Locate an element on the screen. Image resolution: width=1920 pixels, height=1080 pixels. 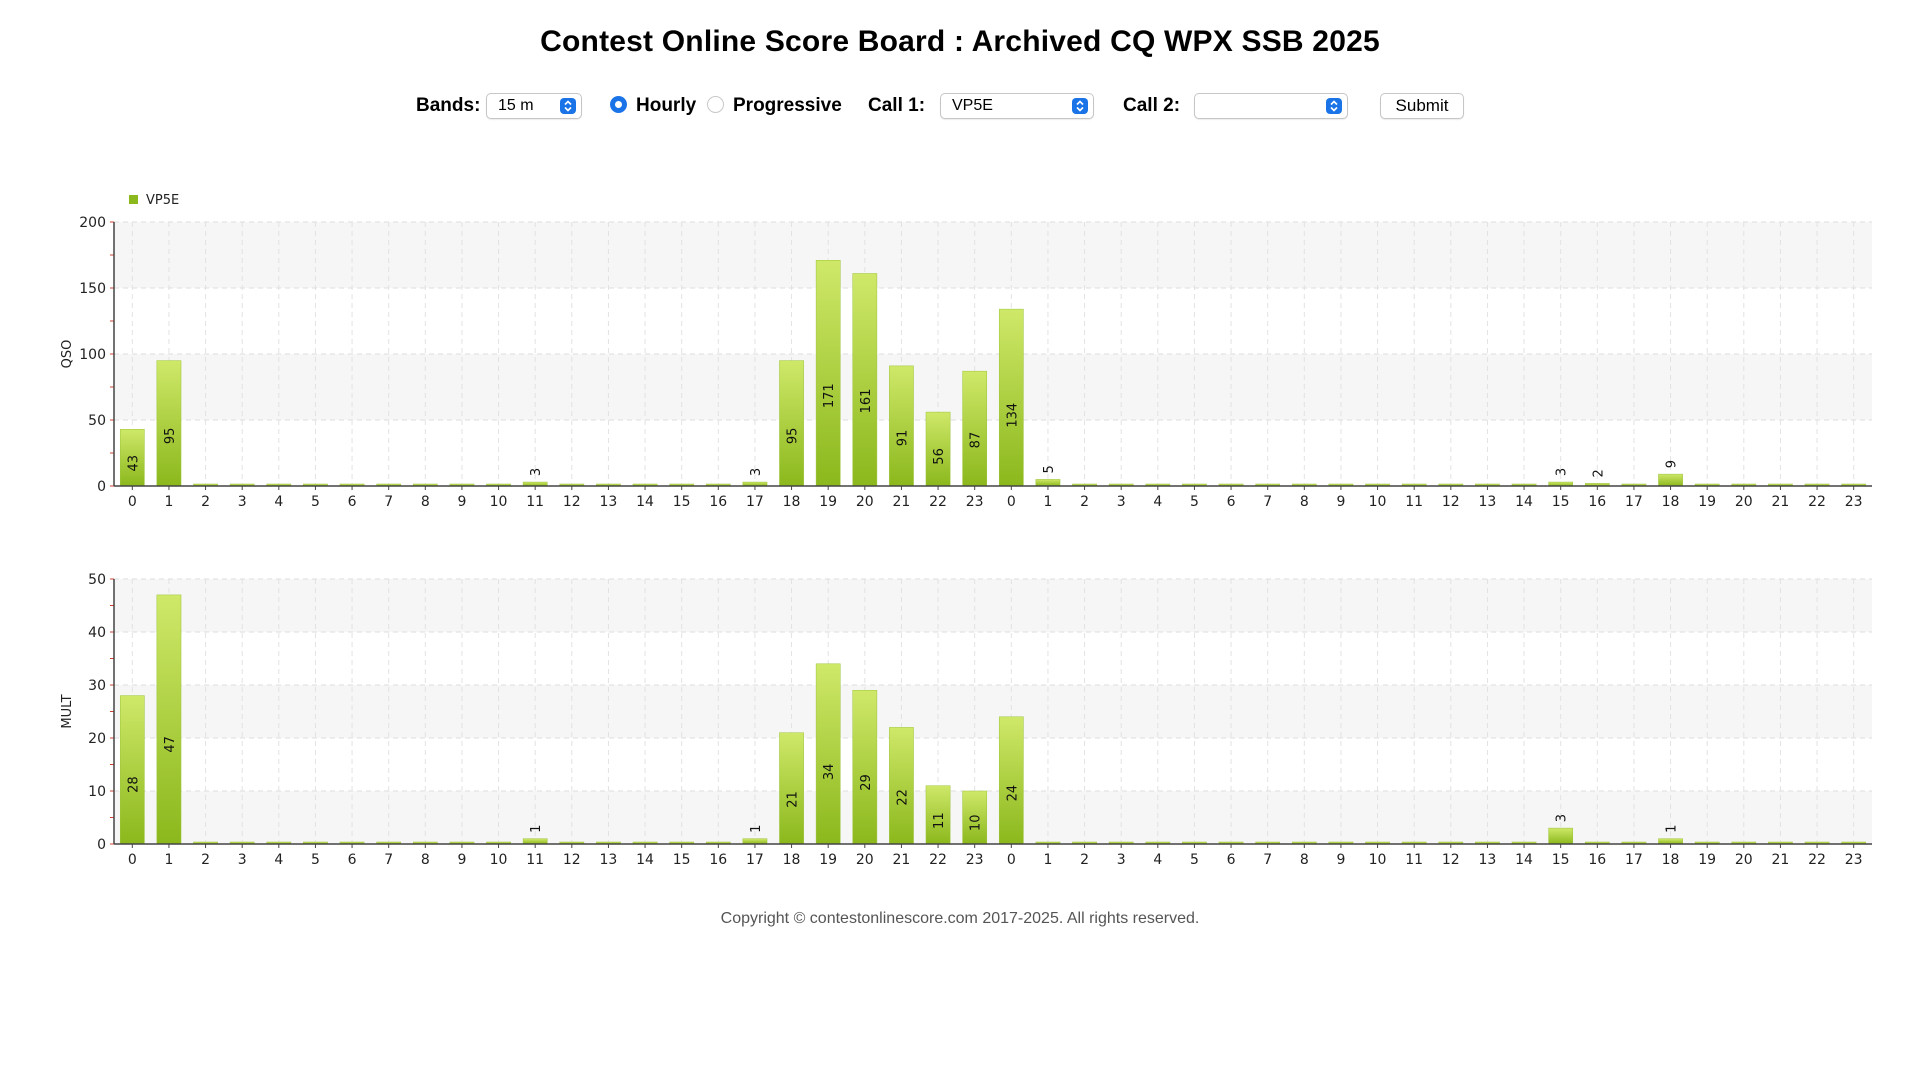
x-tick-label: 1 is located at coordinates (168, 858).